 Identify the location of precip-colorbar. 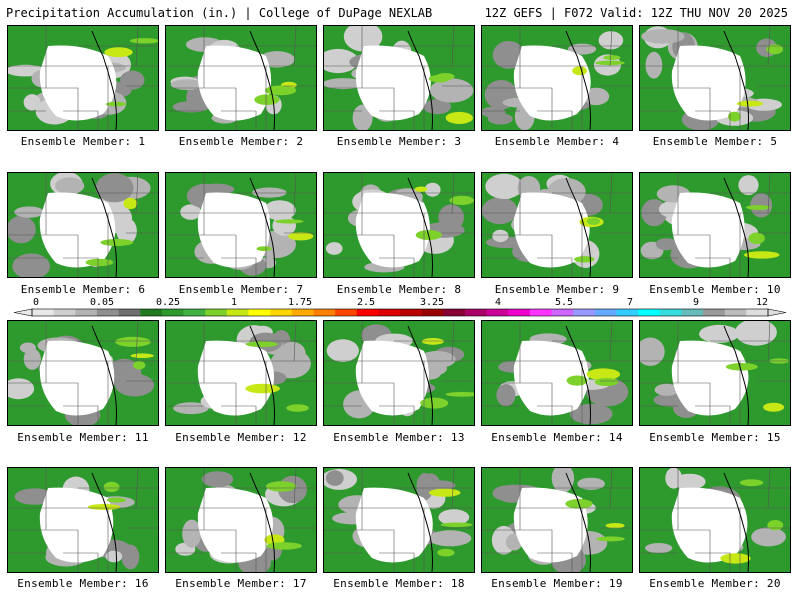
(400, 312).